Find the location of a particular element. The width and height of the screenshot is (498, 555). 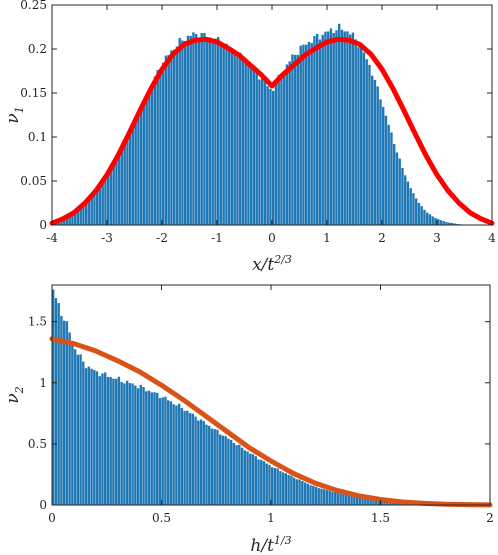

bottom-x-label: h/t1/3 is located at coordinates (270, 544).